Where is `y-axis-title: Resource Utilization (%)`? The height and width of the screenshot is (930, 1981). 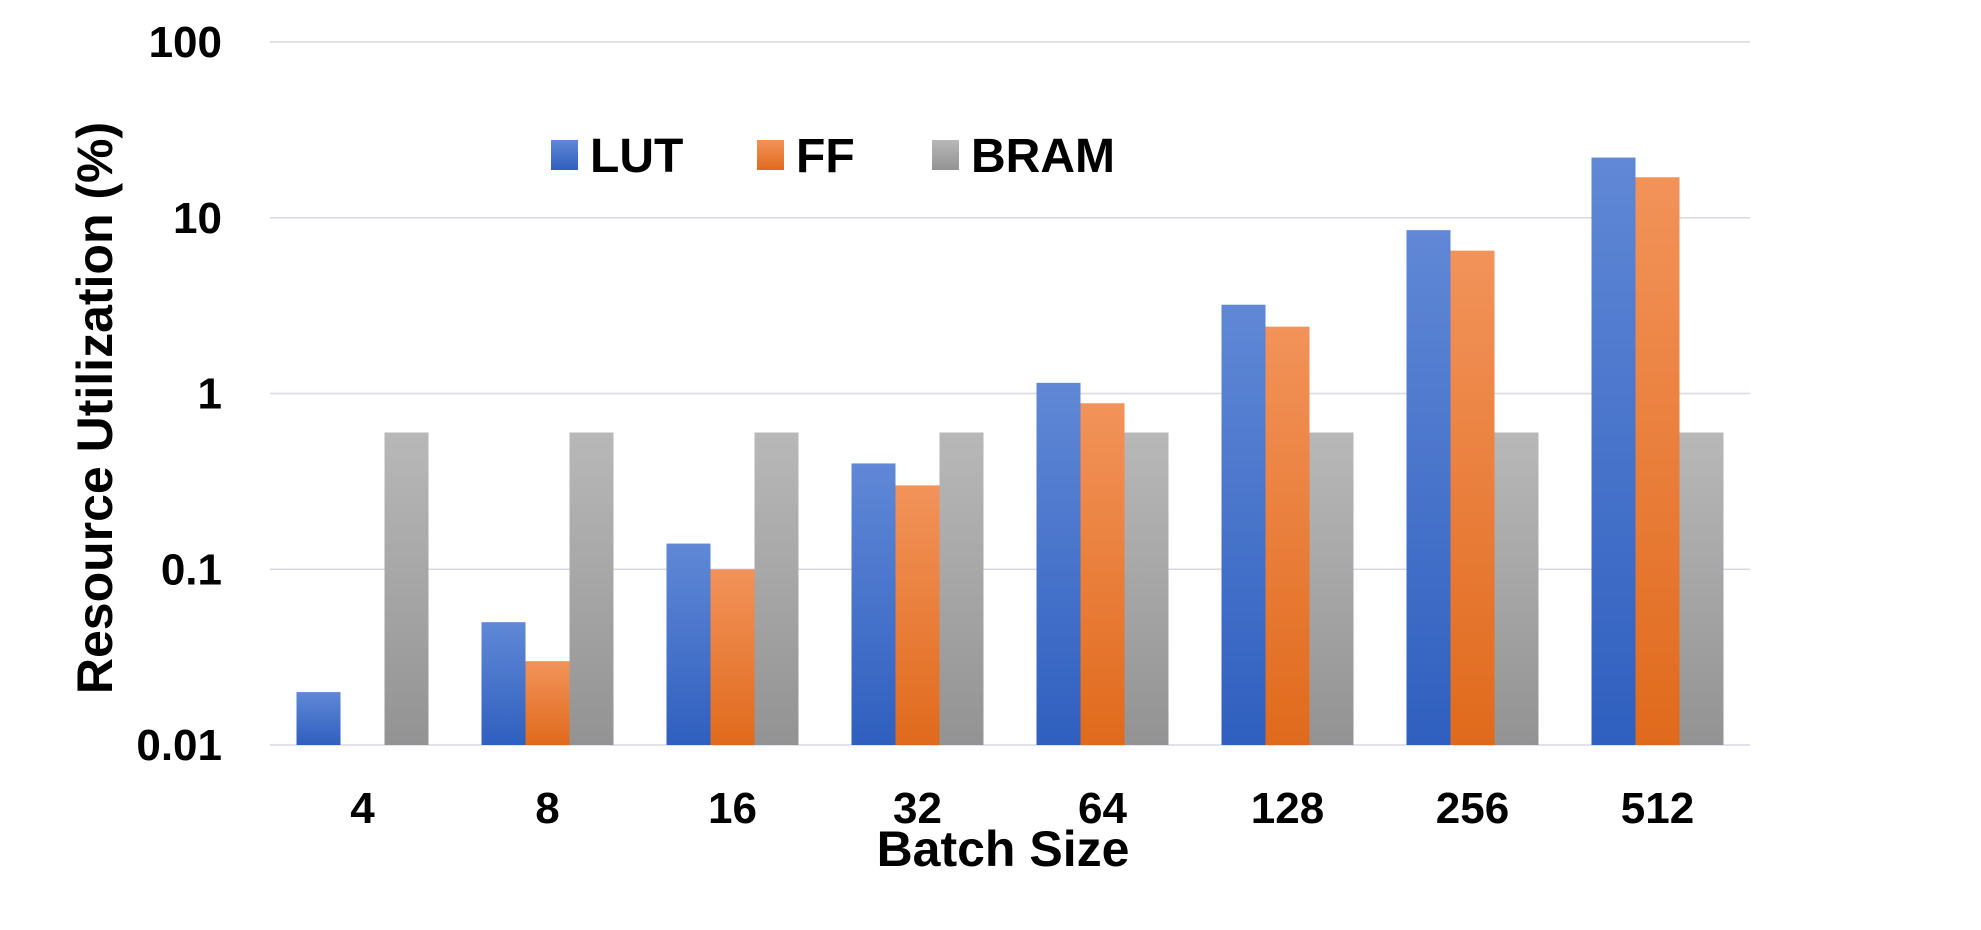
y-axis-title: Resource Utilization (%) is located at coordinates (95, 408).